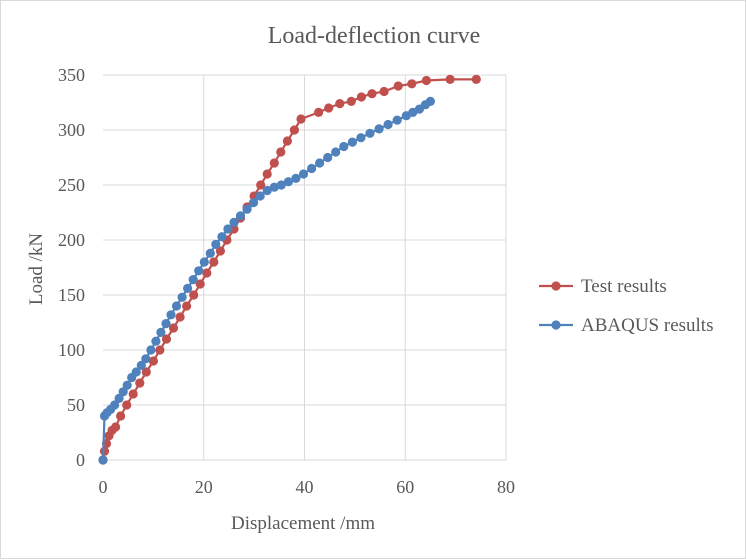 The image size is (746, 560). I want to click on legend-item: ABAQUS results, so click(626, 325).